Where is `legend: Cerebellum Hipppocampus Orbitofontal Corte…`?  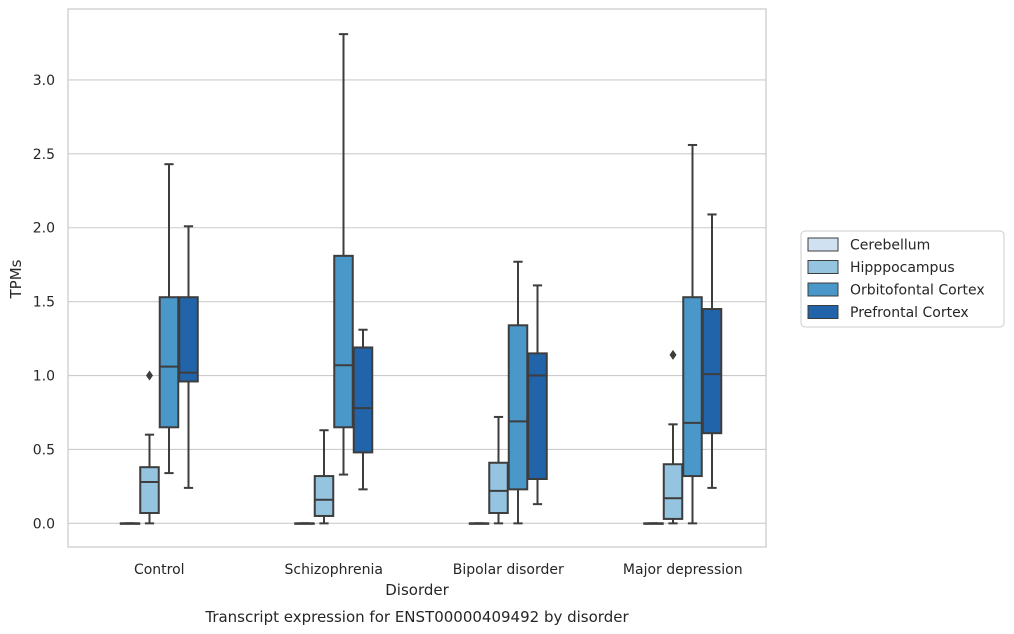
legend: Cerebellum Hipppocampus Orbitofontal Corte… is located at coordinates (902, 279).